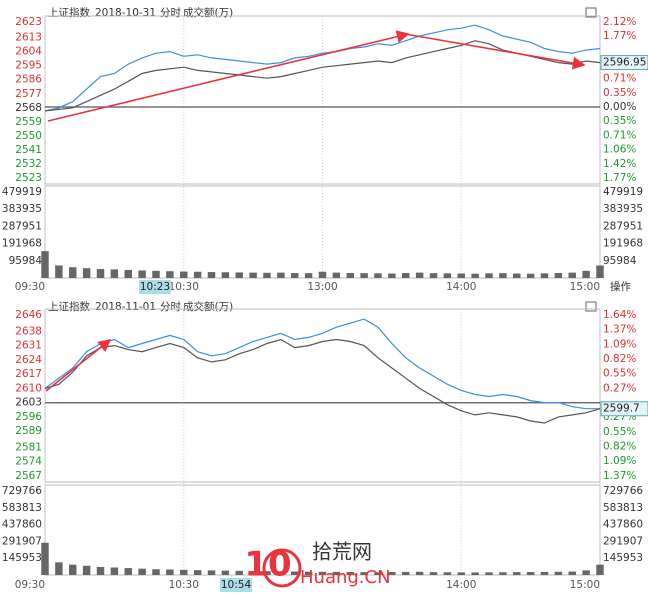 The width and height of the screenshot is (648, 599). I want to click on price-line, so click(322, 381).